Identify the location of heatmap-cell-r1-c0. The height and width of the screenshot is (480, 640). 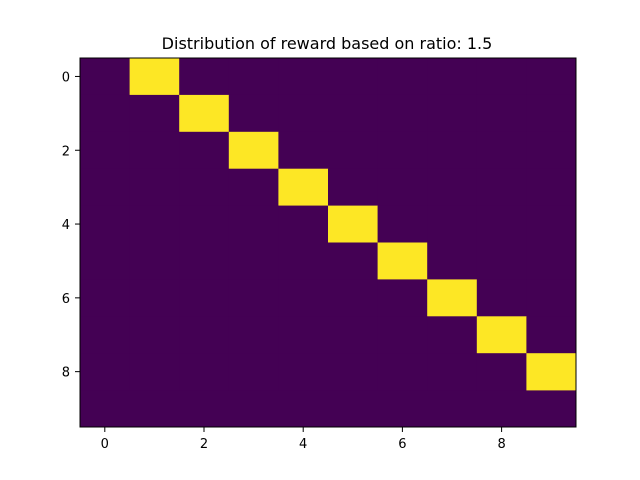
(105, 113).